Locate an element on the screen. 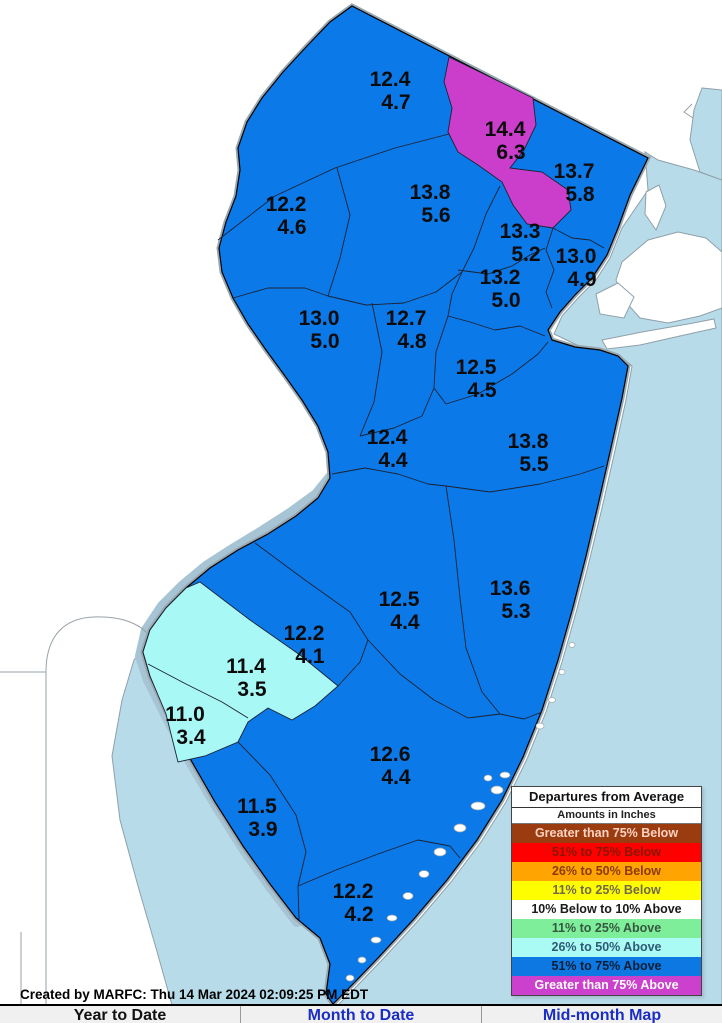 The width and height of the screenshot is (722, 1023). county-label-union: 13.2 5.0 is located at coordinates (500, 289).